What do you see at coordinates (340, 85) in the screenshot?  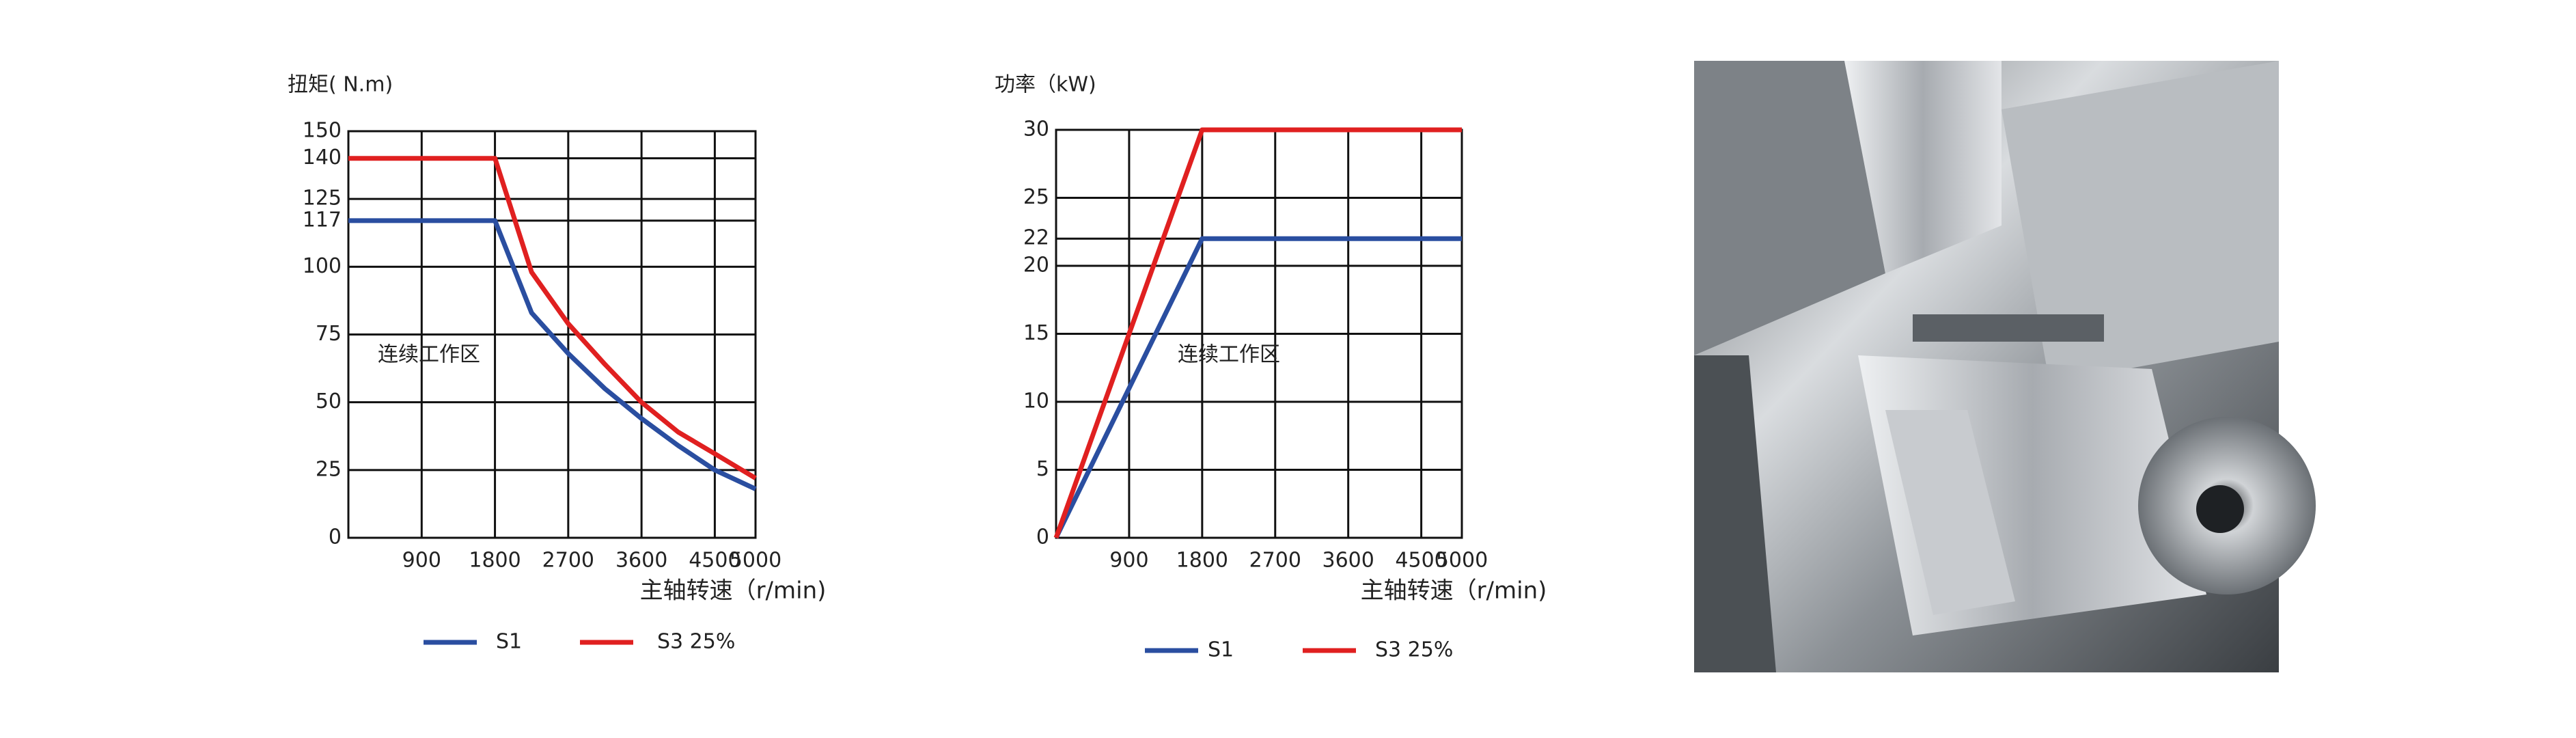 I see `y-axis-title: 扭矩( N.m)` at bounding box center [340, 85].